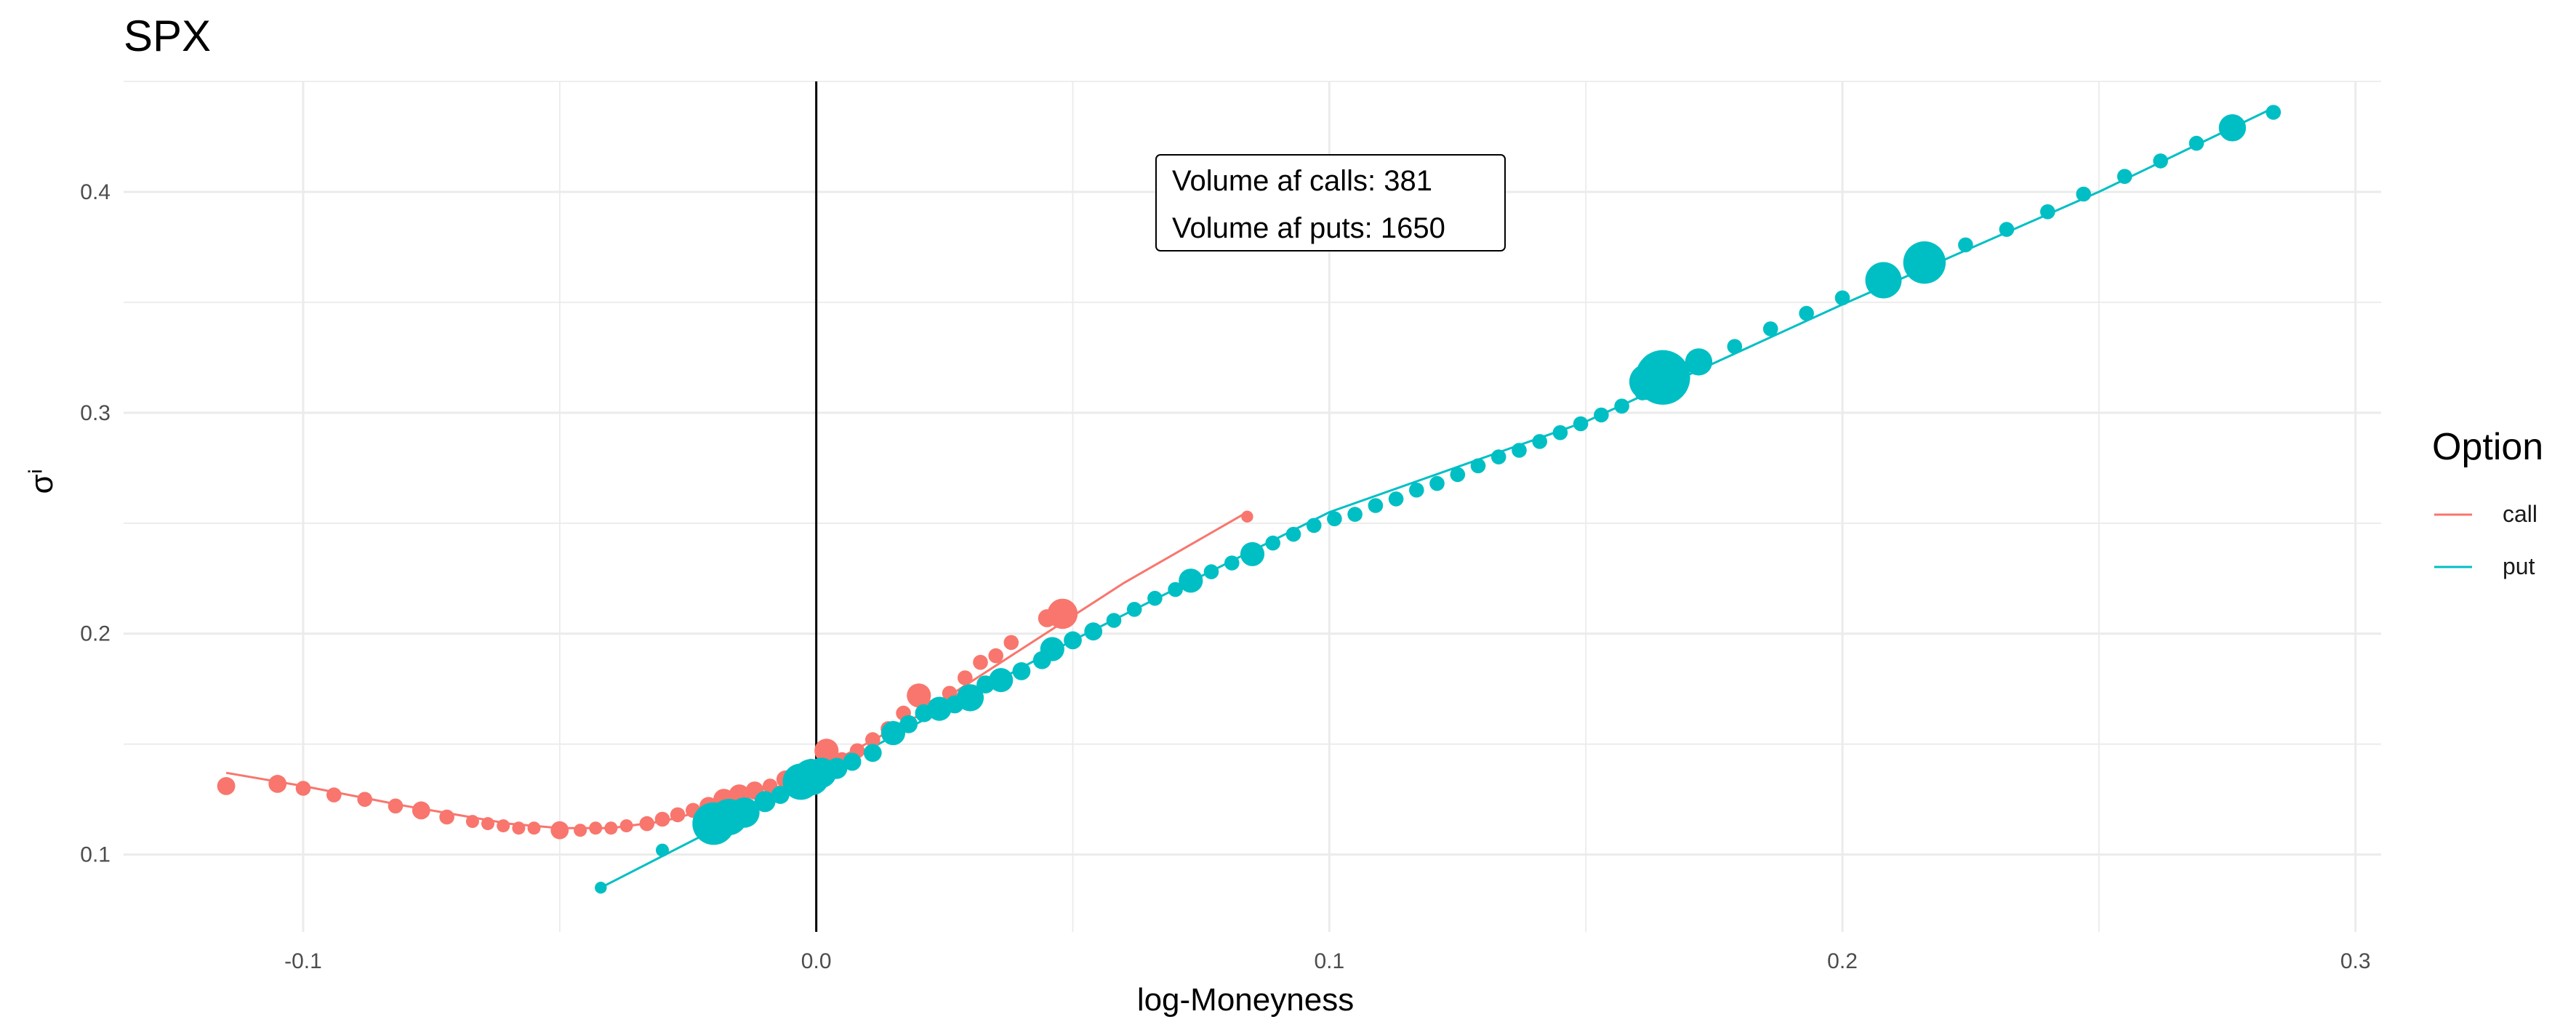 This screenshot has height=1030, width=2576. I want to click on x-tick-label: -0.1, so click(303, 961).